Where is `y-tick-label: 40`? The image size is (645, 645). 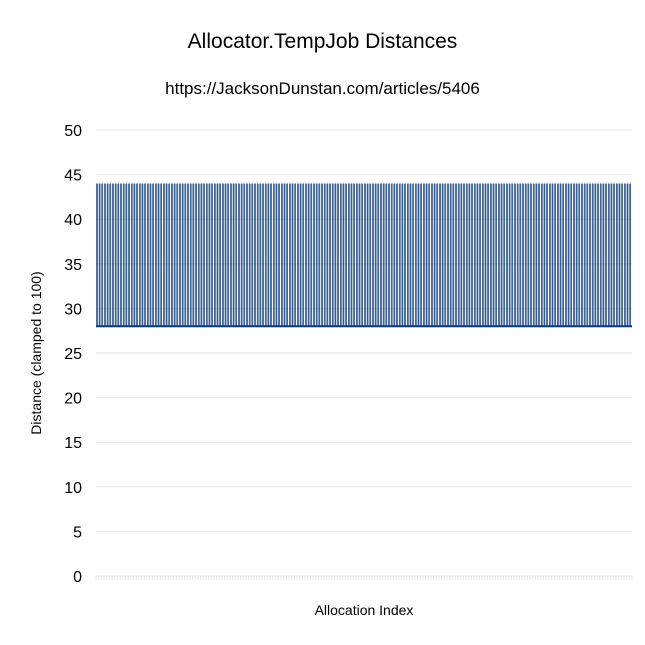
y-tick-label: 40 is located at coordinates (73, 220).